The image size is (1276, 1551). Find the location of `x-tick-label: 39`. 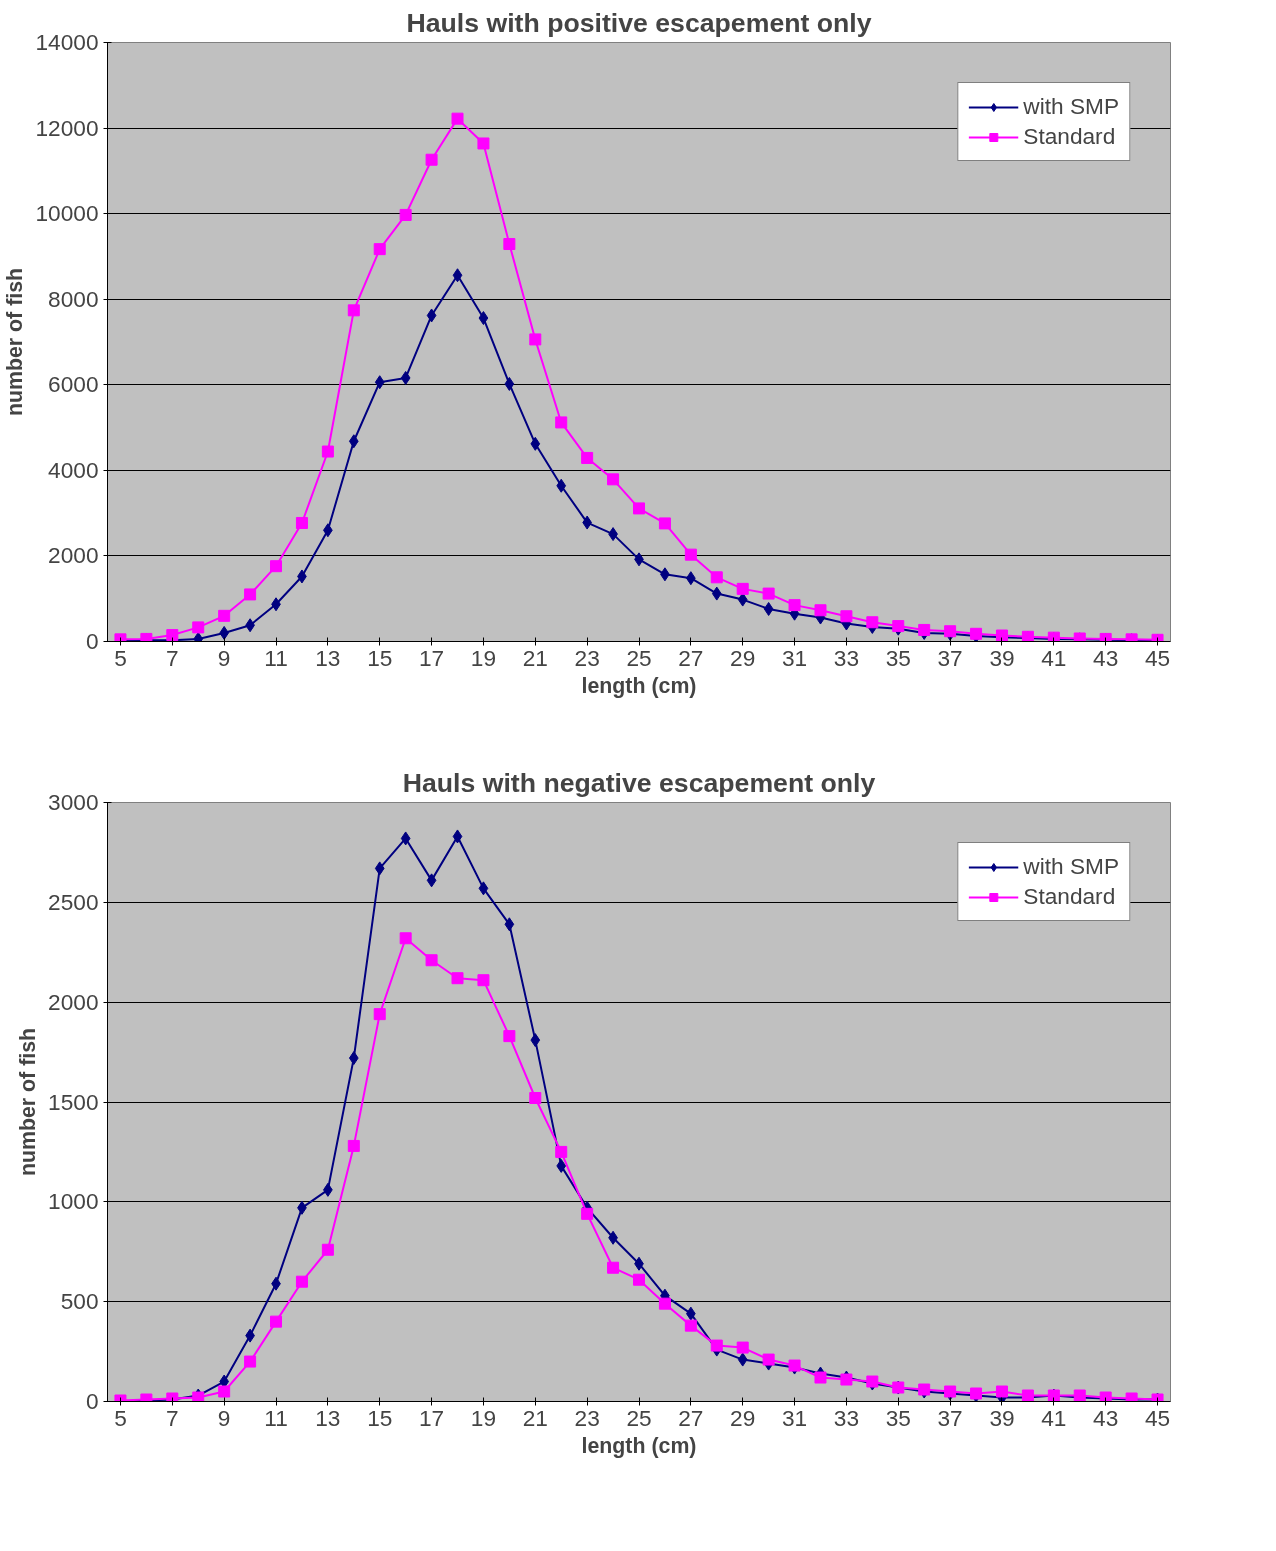

x-tick-label: 39 is located at coordinates (1002, 1417).